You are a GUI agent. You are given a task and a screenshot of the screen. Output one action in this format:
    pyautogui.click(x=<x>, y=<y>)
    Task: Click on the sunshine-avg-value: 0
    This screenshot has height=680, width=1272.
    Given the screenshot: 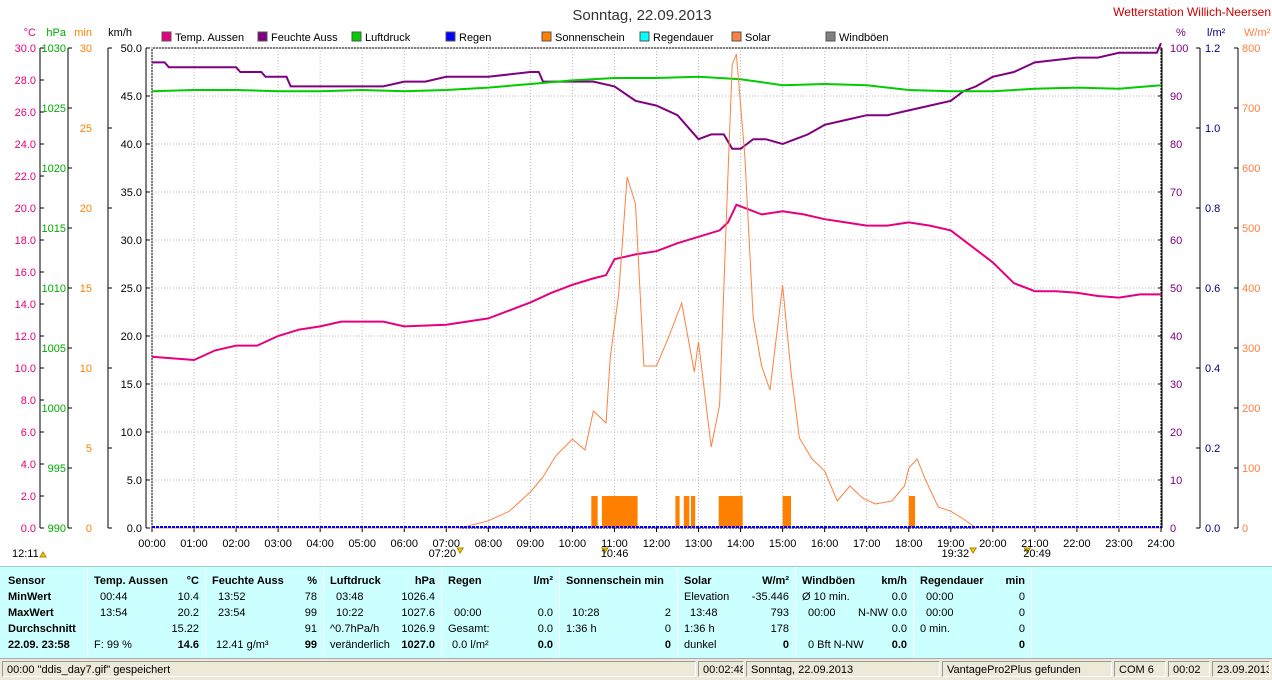 What is the action you would take?
    pyautogui.click(x=667, y=629)
    